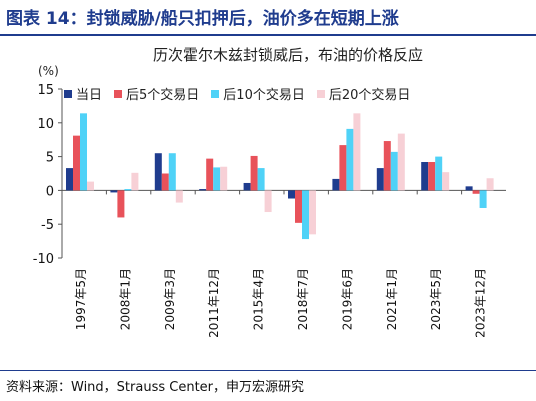  I want to click on x-tick-label: 2023年5月, so click(436, 299).